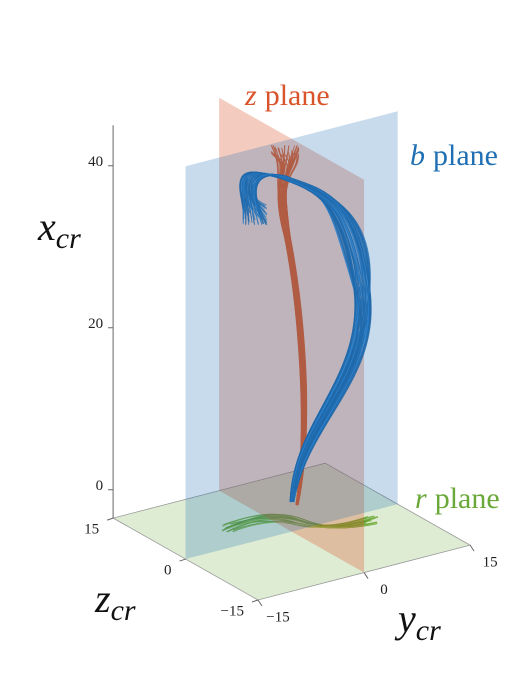 Image resolution: width=531 pixels, height=675 pixels. I want to click on y-tick-label: −15, so click(277, 617).